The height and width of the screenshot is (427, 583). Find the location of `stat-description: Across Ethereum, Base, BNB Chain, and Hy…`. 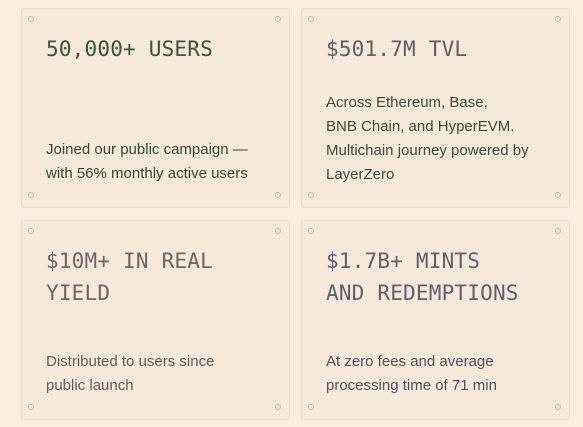

stat-description: Across Ethereum, Base, BNB Chain, and Hy… is located at coordinates (427, 138).